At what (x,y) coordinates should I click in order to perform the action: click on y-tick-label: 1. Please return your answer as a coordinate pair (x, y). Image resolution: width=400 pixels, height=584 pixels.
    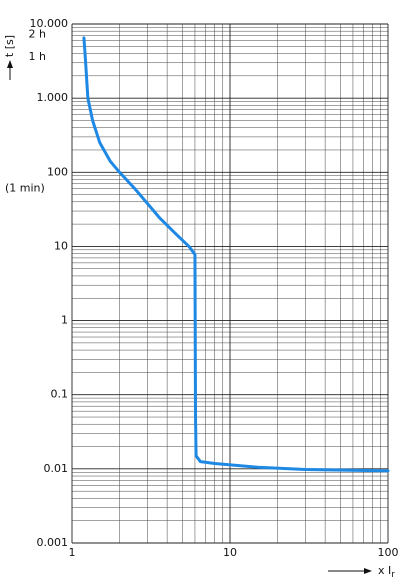
    Looking at the image, I should click on (64, 320).